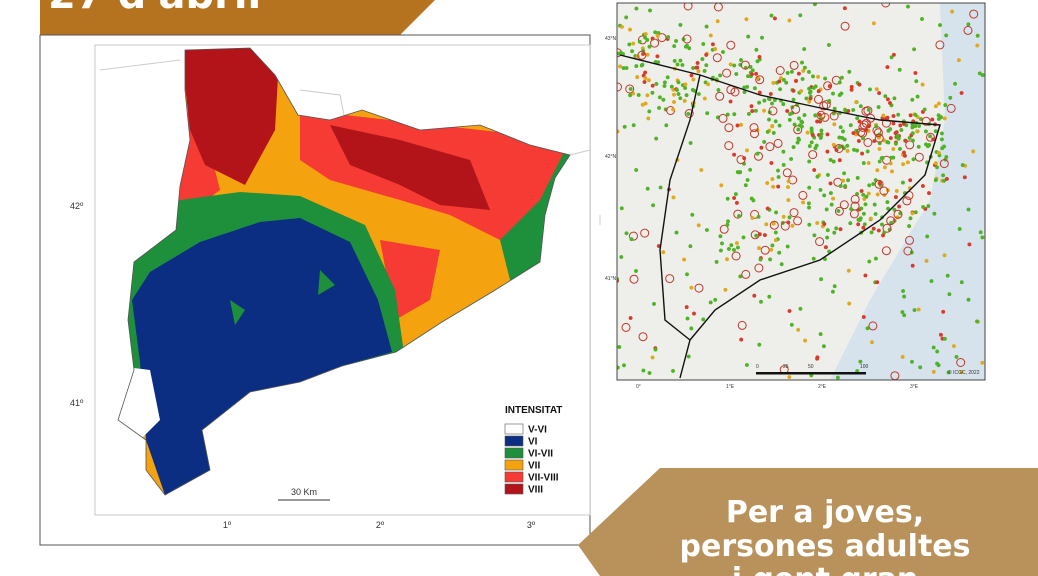 The height and width of the screenshot is (576, 1038). What do you see at coordinates (540, 454) in the screenshot?
I see `legend-label: VI-VII` at bounding box center [540, 454].